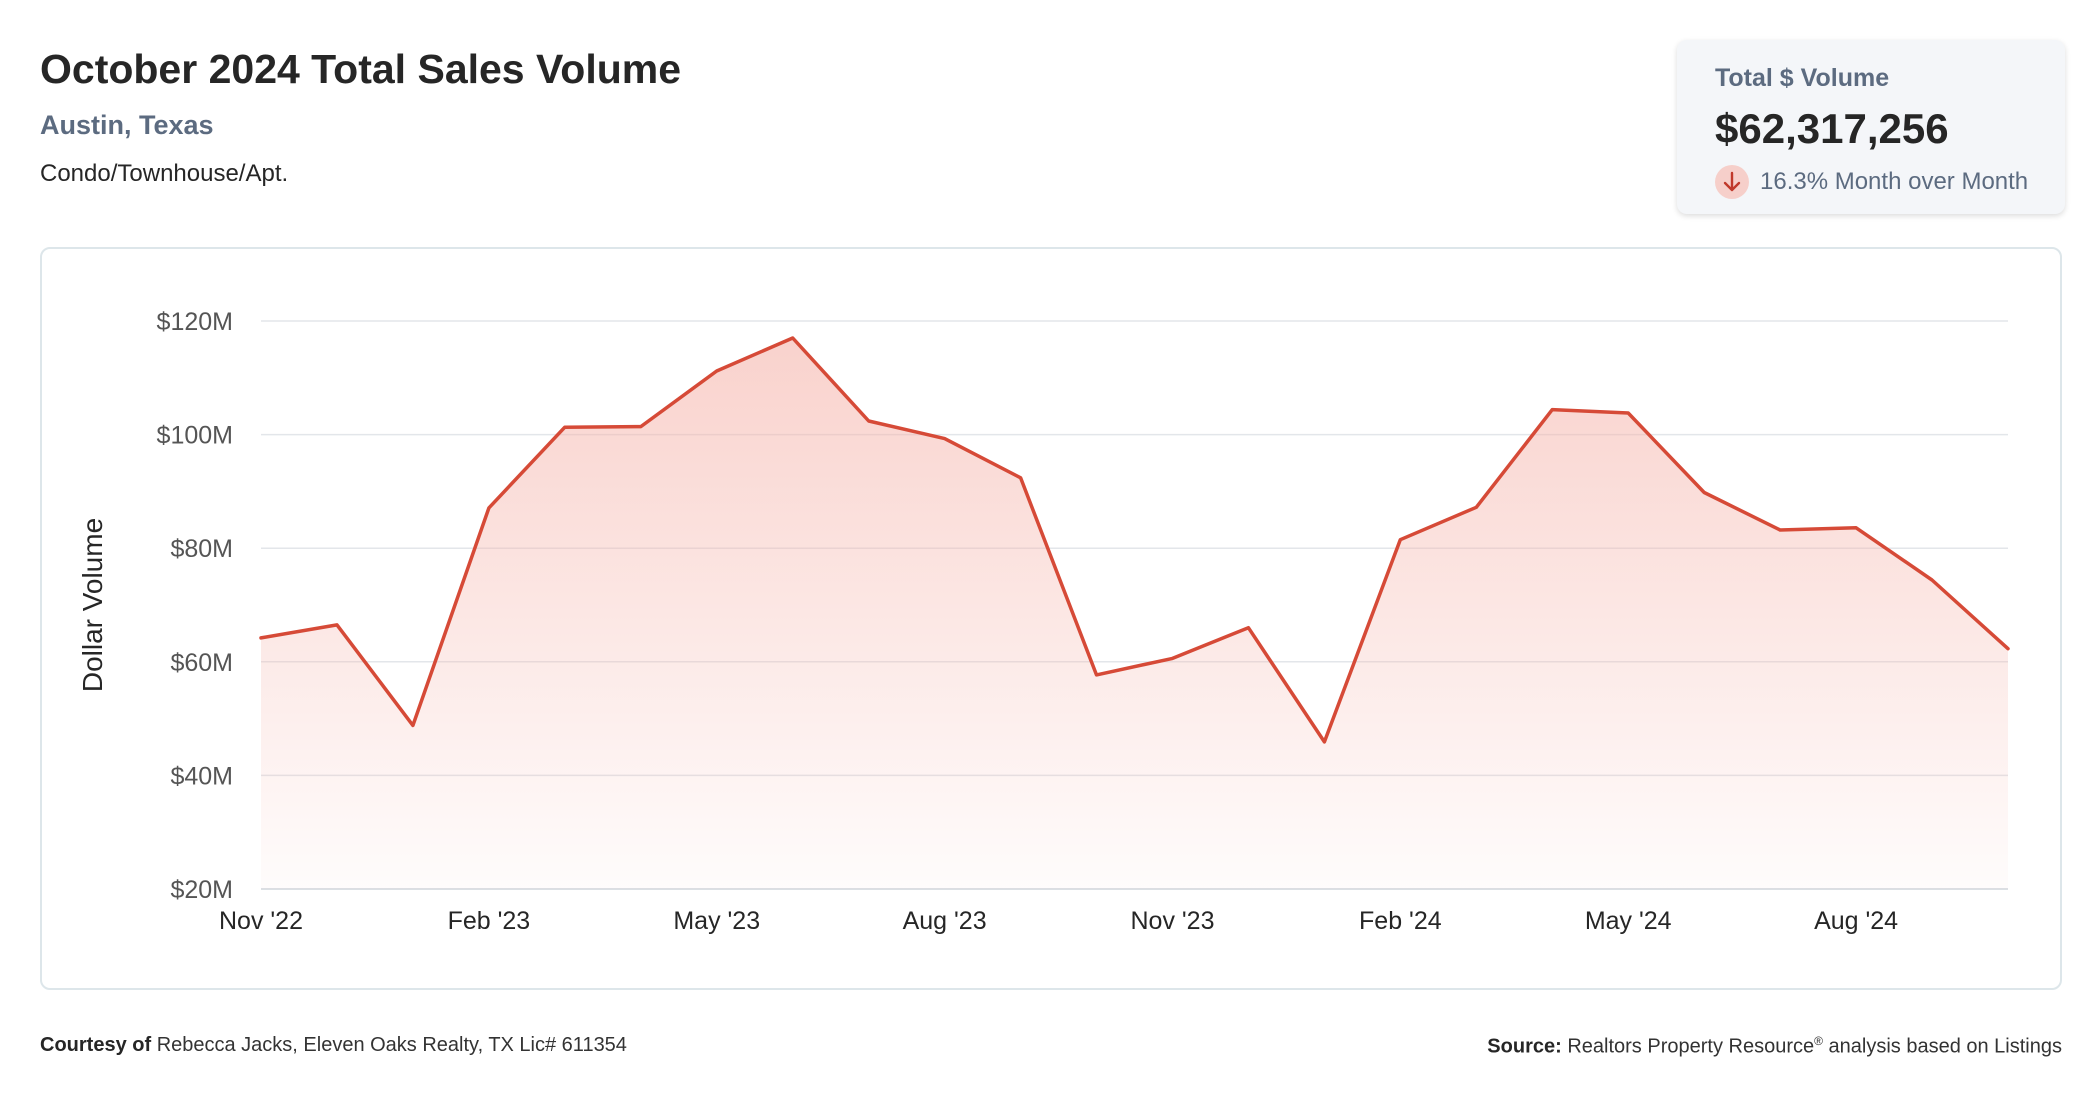  Describe the element at coordinates (716, 921) in the screenshot. I see `x-tick-label: May '23` at that location.